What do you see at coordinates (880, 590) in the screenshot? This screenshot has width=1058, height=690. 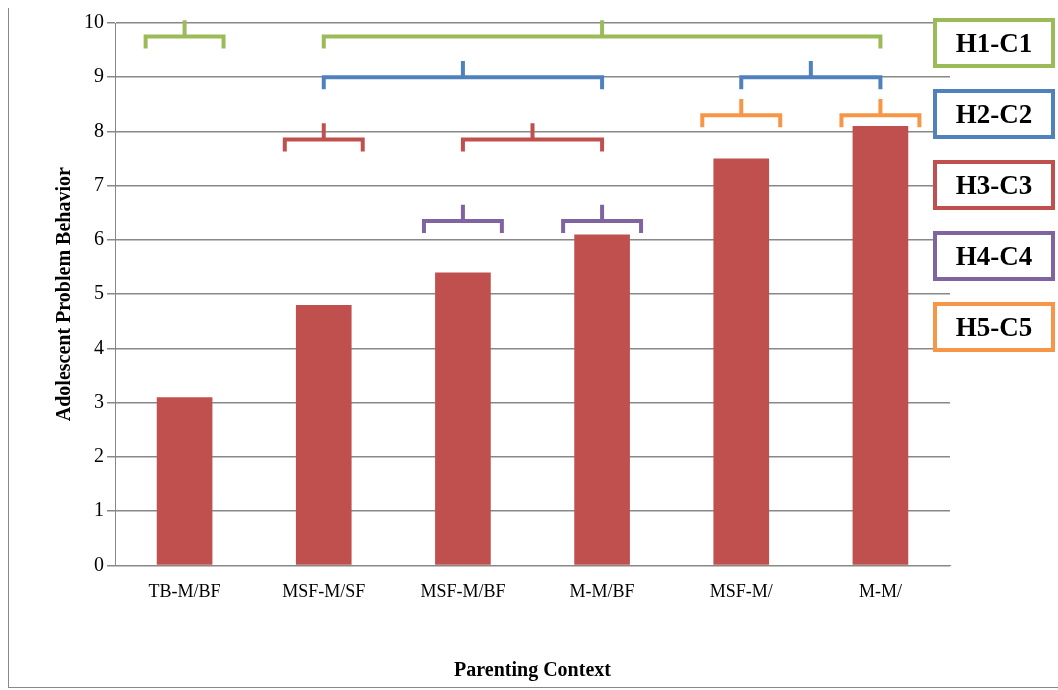 I see `x-tick-label: M-M/` at bounding box center [880, 590].